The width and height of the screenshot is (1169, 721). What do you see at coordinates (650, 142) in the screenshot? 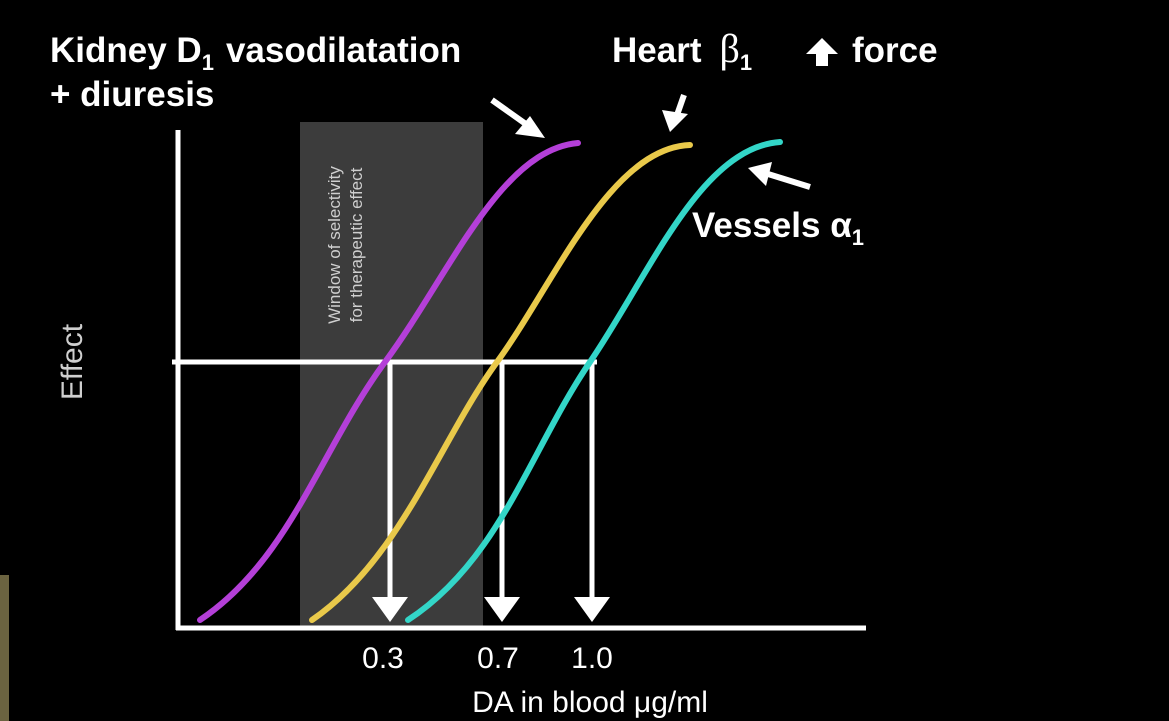
I see `pointers` at bounding box center [650, 142].